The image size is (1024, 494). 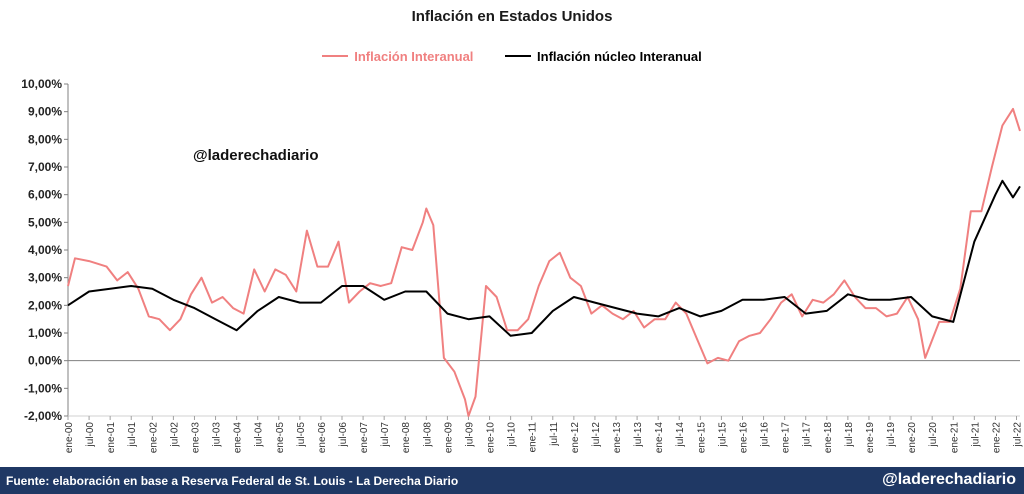 I want to click on y-tick-label: 6,00%, so click(x=45, y=195).